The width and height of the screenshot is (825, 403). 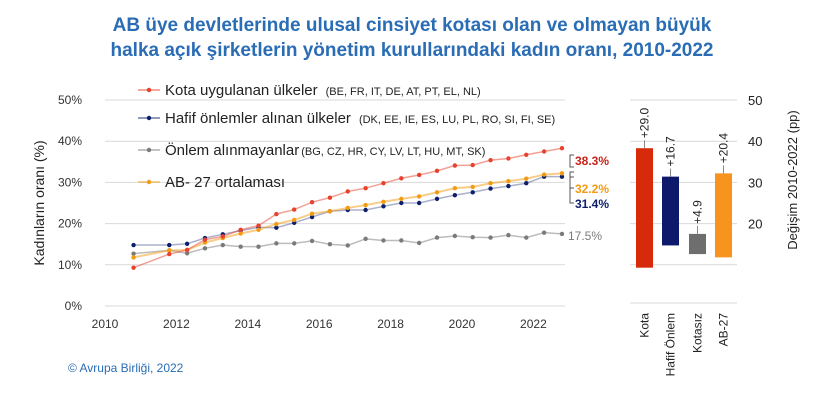 I want to click on x-tick-label: 2012, so click(x=176, y=324).